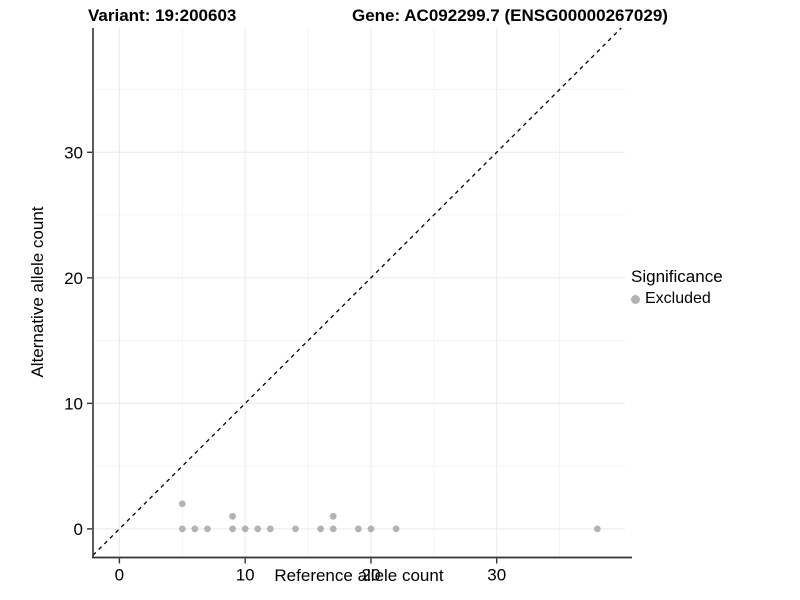 The width and height of the screenshot is (800, 600). Describe the element at coordinates (635, 299) in the screenshot. I see `legend-point-icon` at that location.